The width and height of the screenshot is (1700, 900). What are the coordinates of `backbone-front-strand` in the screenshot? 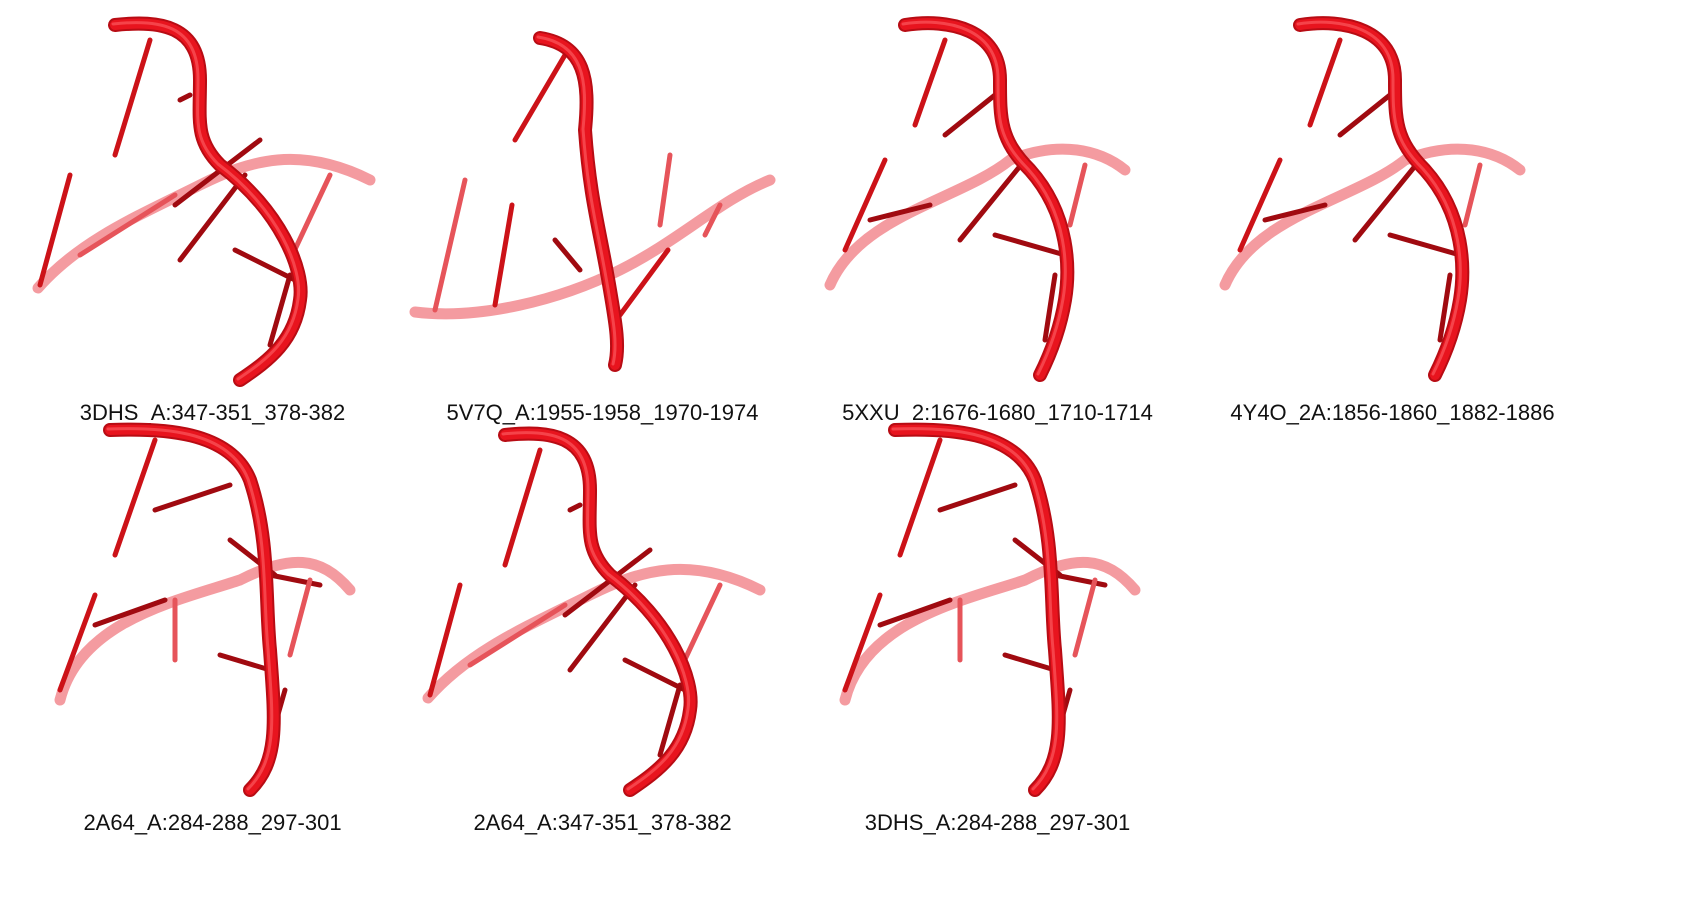 It's located at (579, 201).